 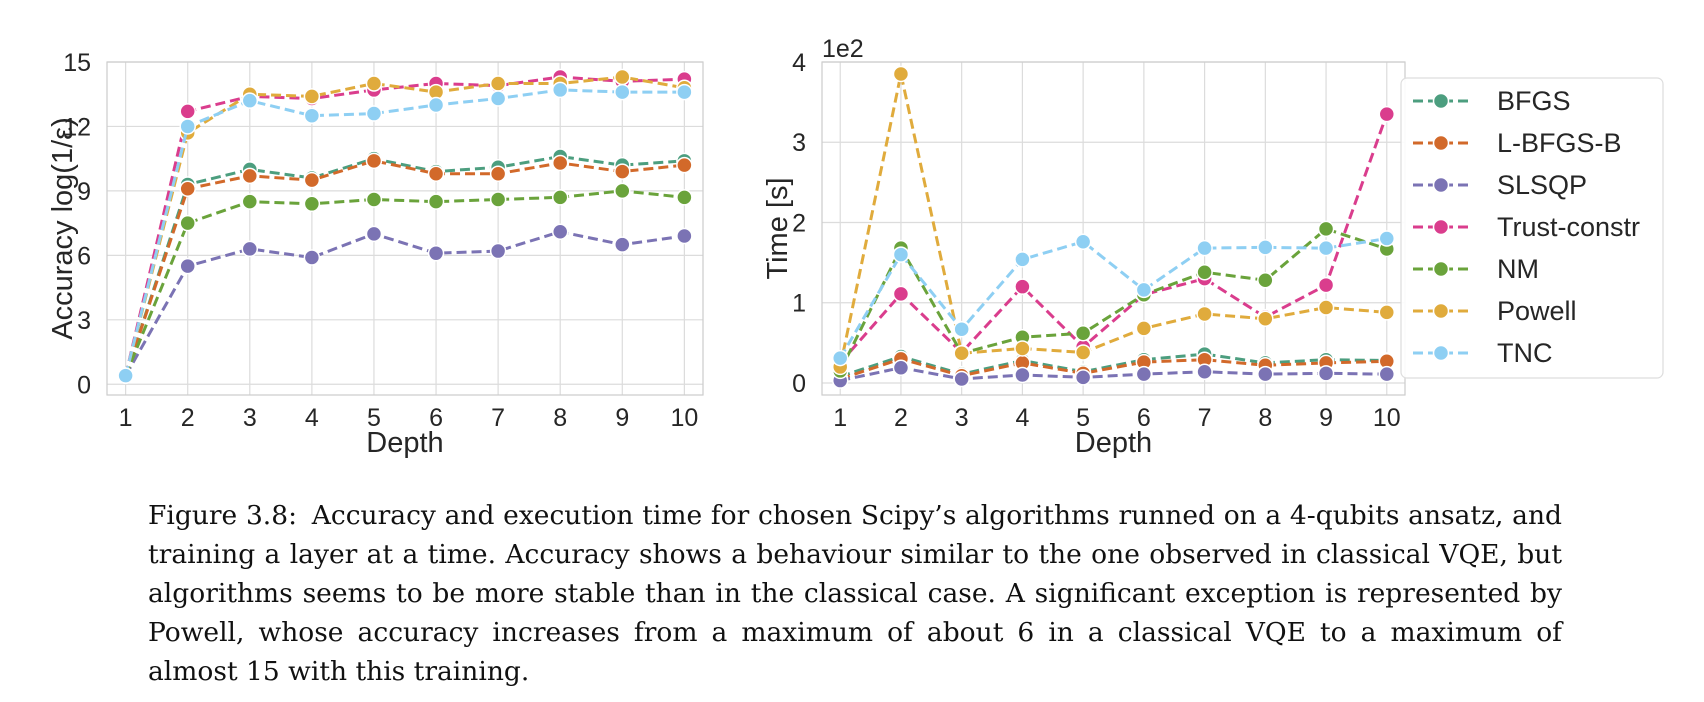 I want to click on accuracy-series-l-bfgs-b, so click(x=405, y=268).